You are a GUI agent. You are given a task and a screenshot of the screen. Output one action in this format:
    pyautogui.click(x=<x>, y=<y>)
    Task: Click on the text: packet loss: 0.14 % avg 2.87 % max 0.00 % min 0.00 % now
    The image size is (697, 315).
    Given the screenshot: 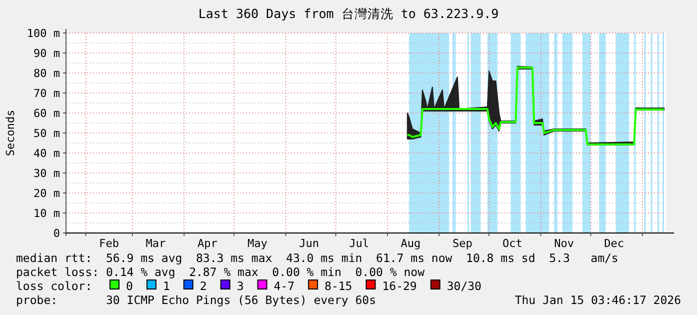 What is the action you would take?
    pyautogui.click(x=220, y=272)
    